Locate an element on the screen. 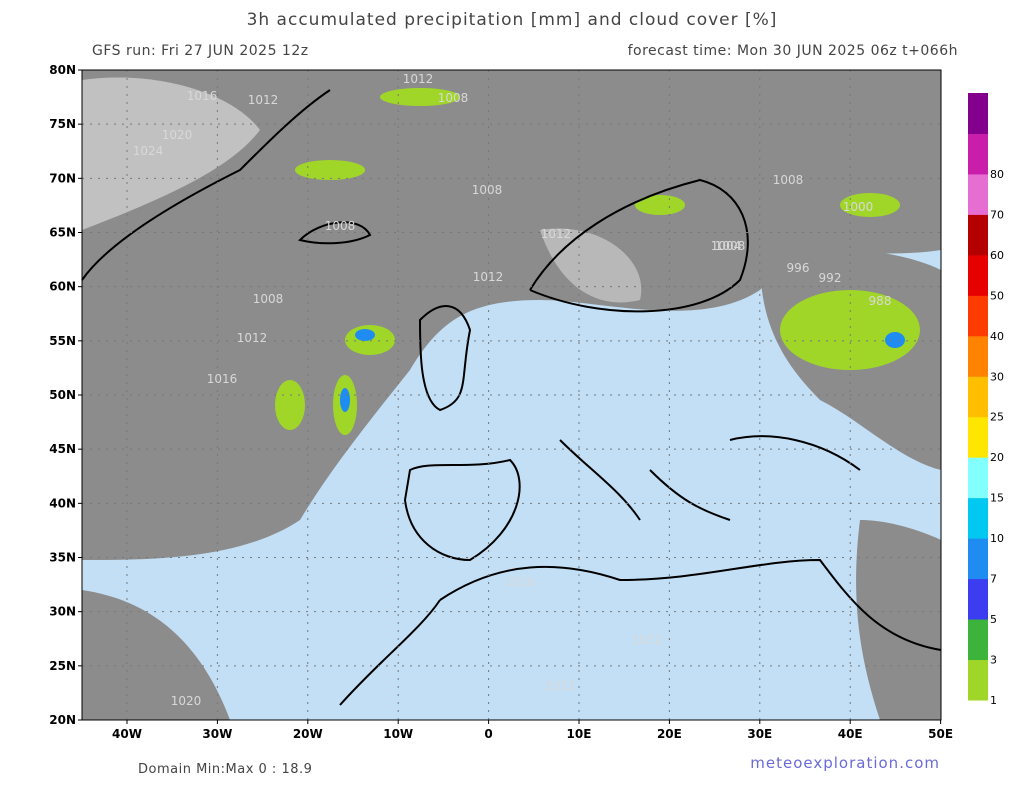 This screenshot has width=1024, height=795. lon-label: 30E is located at coordinates (759, 734).